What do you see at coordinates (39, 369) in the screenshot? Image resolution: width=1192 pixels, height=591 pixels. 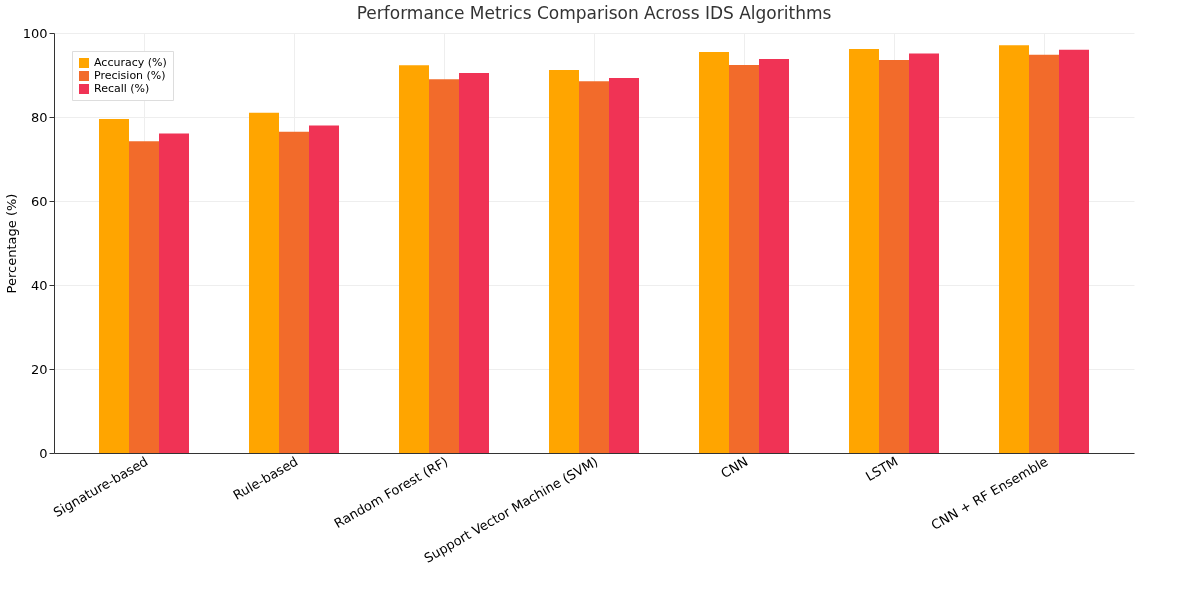 I see `y-tick-label: 20` at bounding box center [39, 369].